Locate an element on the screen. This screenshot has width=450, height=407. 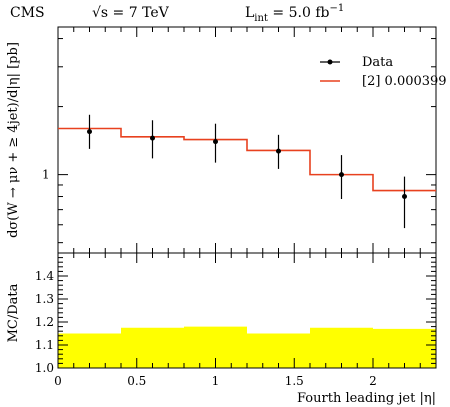
y-tick-label-1: 1 is located at coordinates (46, 175).